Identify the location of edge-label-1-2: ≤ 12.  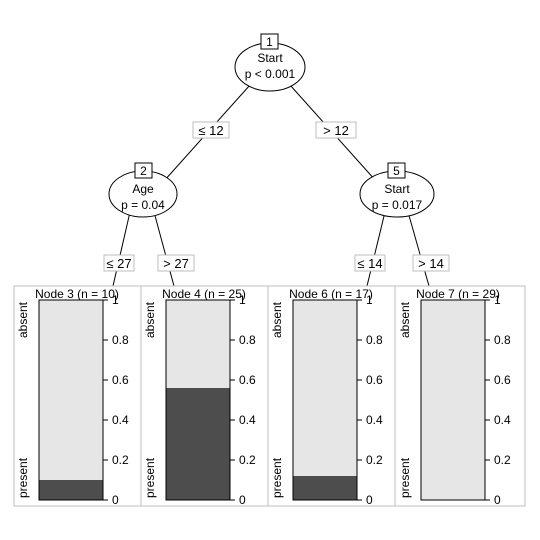
(211, 130).